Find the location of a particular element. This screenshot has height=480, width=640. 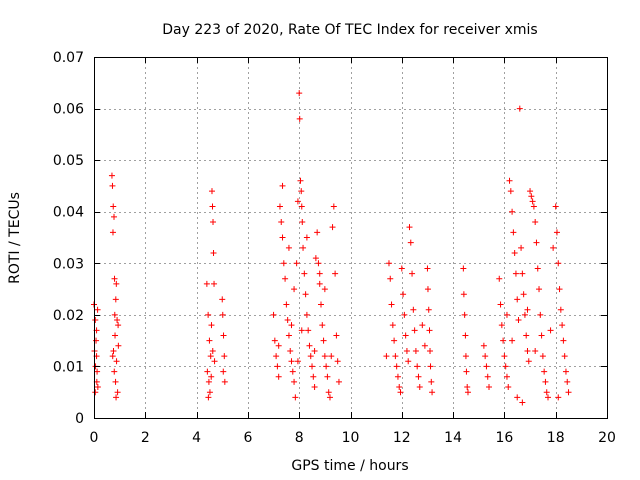

y-tick-label: 0 is located at coordinates (79, 419).